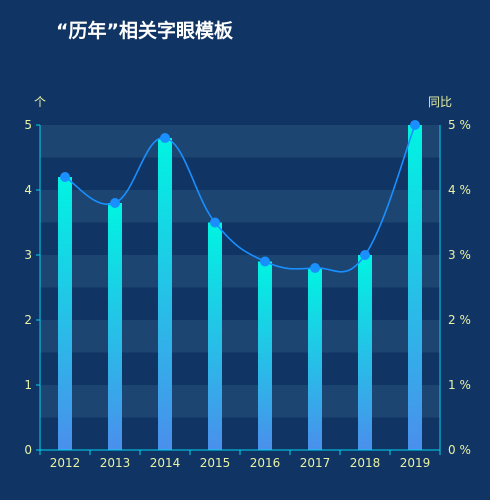 This screenshot has height=500, width=490. What do you see at coordinates (40, 102) in the screenshot?
I see `y-left-axis-title: 个` at bounding box center [40, 102].